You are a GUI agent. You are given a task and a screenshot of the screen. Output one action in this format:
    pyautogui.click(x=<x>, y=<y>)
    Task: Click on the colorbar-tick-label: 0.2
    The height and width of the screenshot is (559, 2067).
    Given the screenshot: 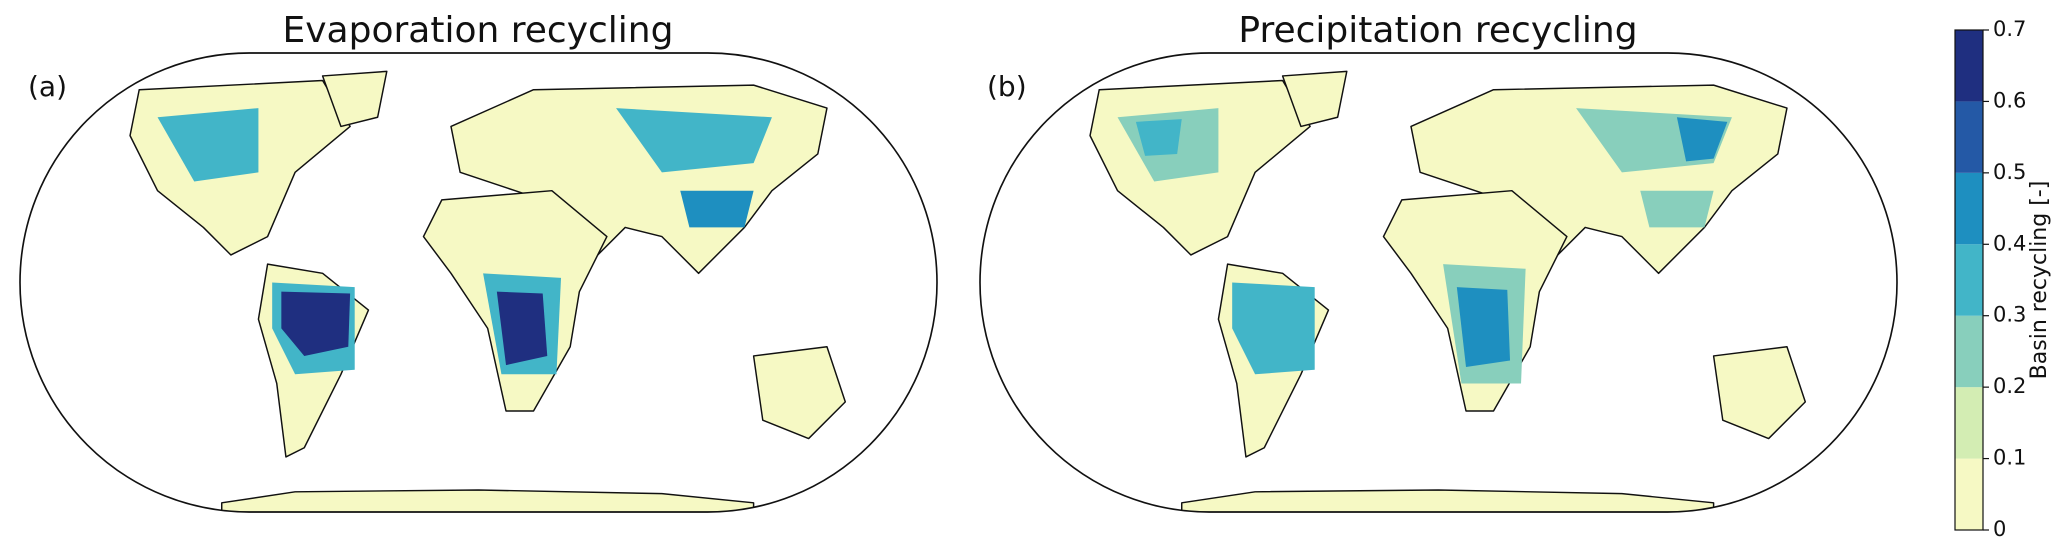 What is the action you would take?
    pyautogui.click(x=2009, y=386)
    